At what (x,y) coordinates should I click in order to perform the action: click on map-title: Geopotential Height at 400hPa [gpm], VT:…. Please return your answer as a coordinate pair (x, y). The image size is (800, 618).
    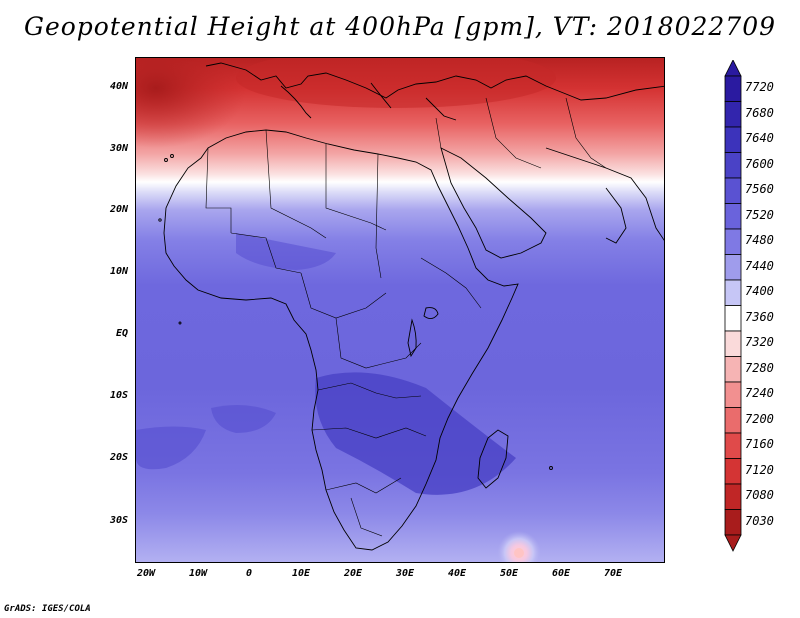
    Looking at the image, I should click on (400, 26).